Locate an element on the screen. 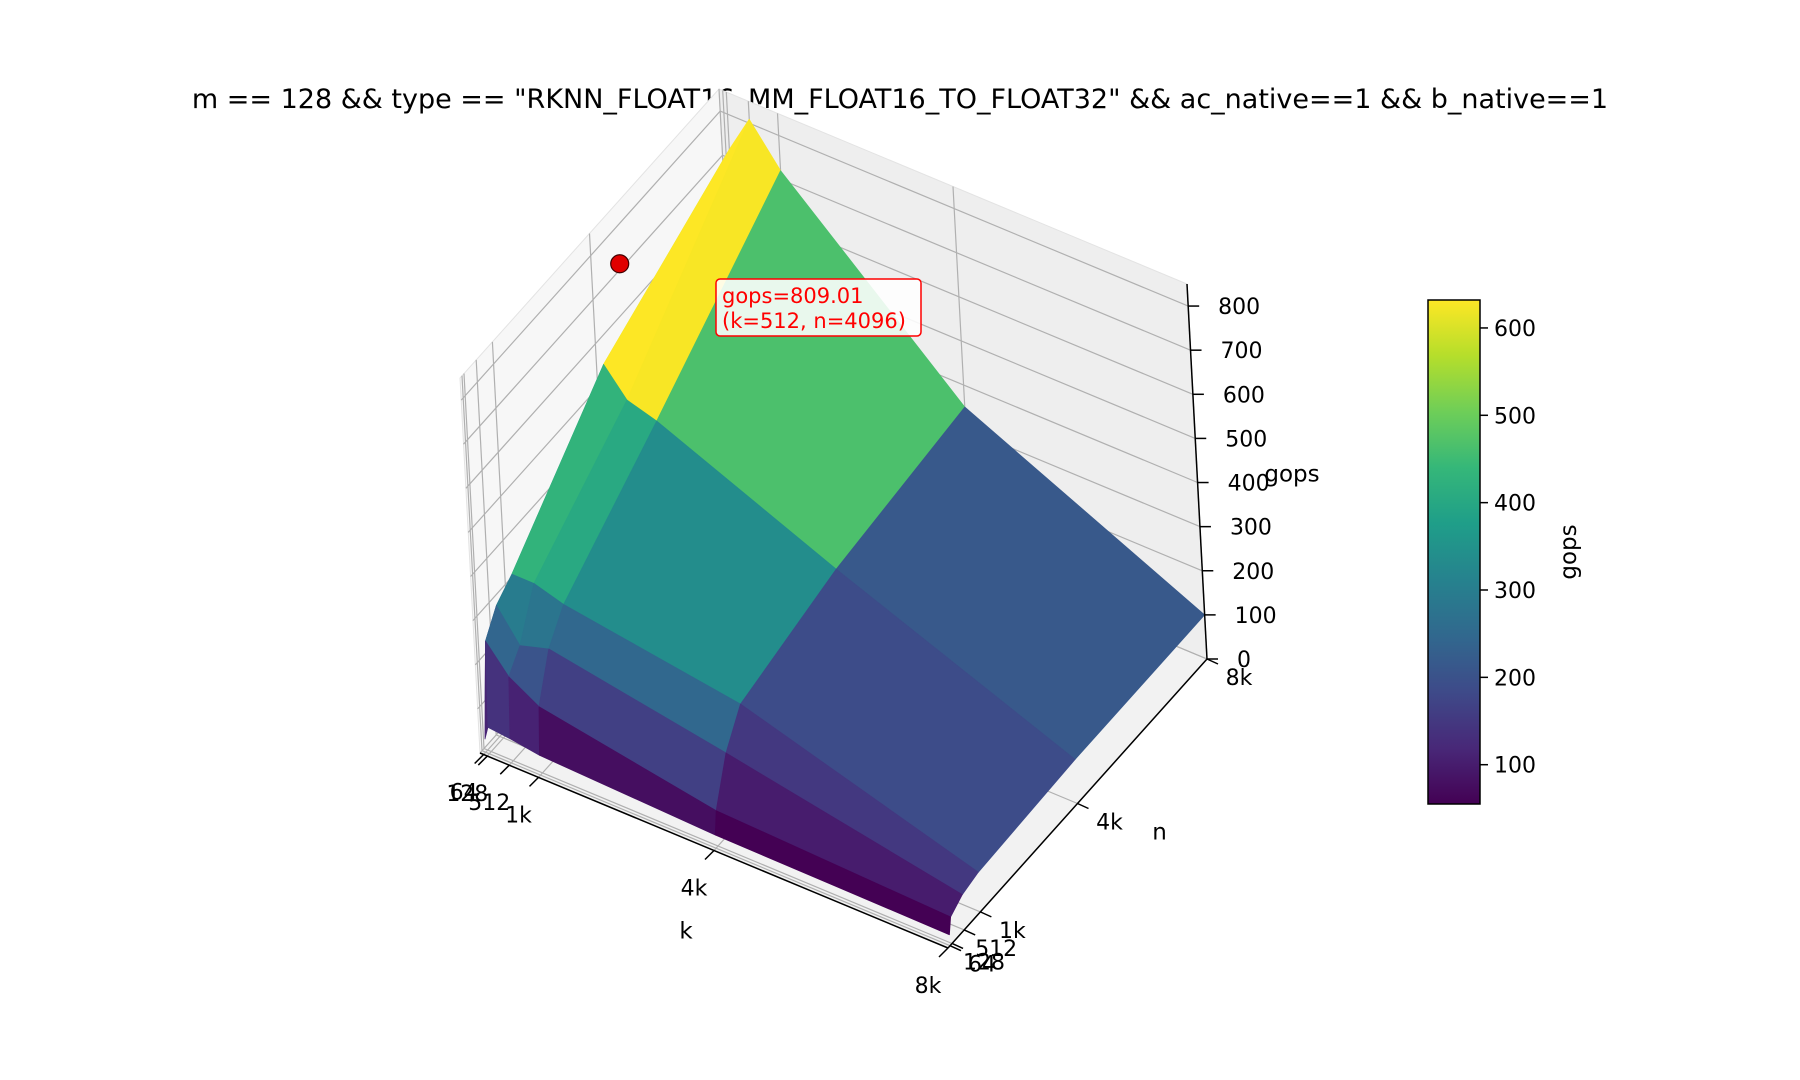 This screenshot has width=1800, height=1080. peak-annotation: gops=809.01(k=512, n=4096) is located at coordinates (766, 295).